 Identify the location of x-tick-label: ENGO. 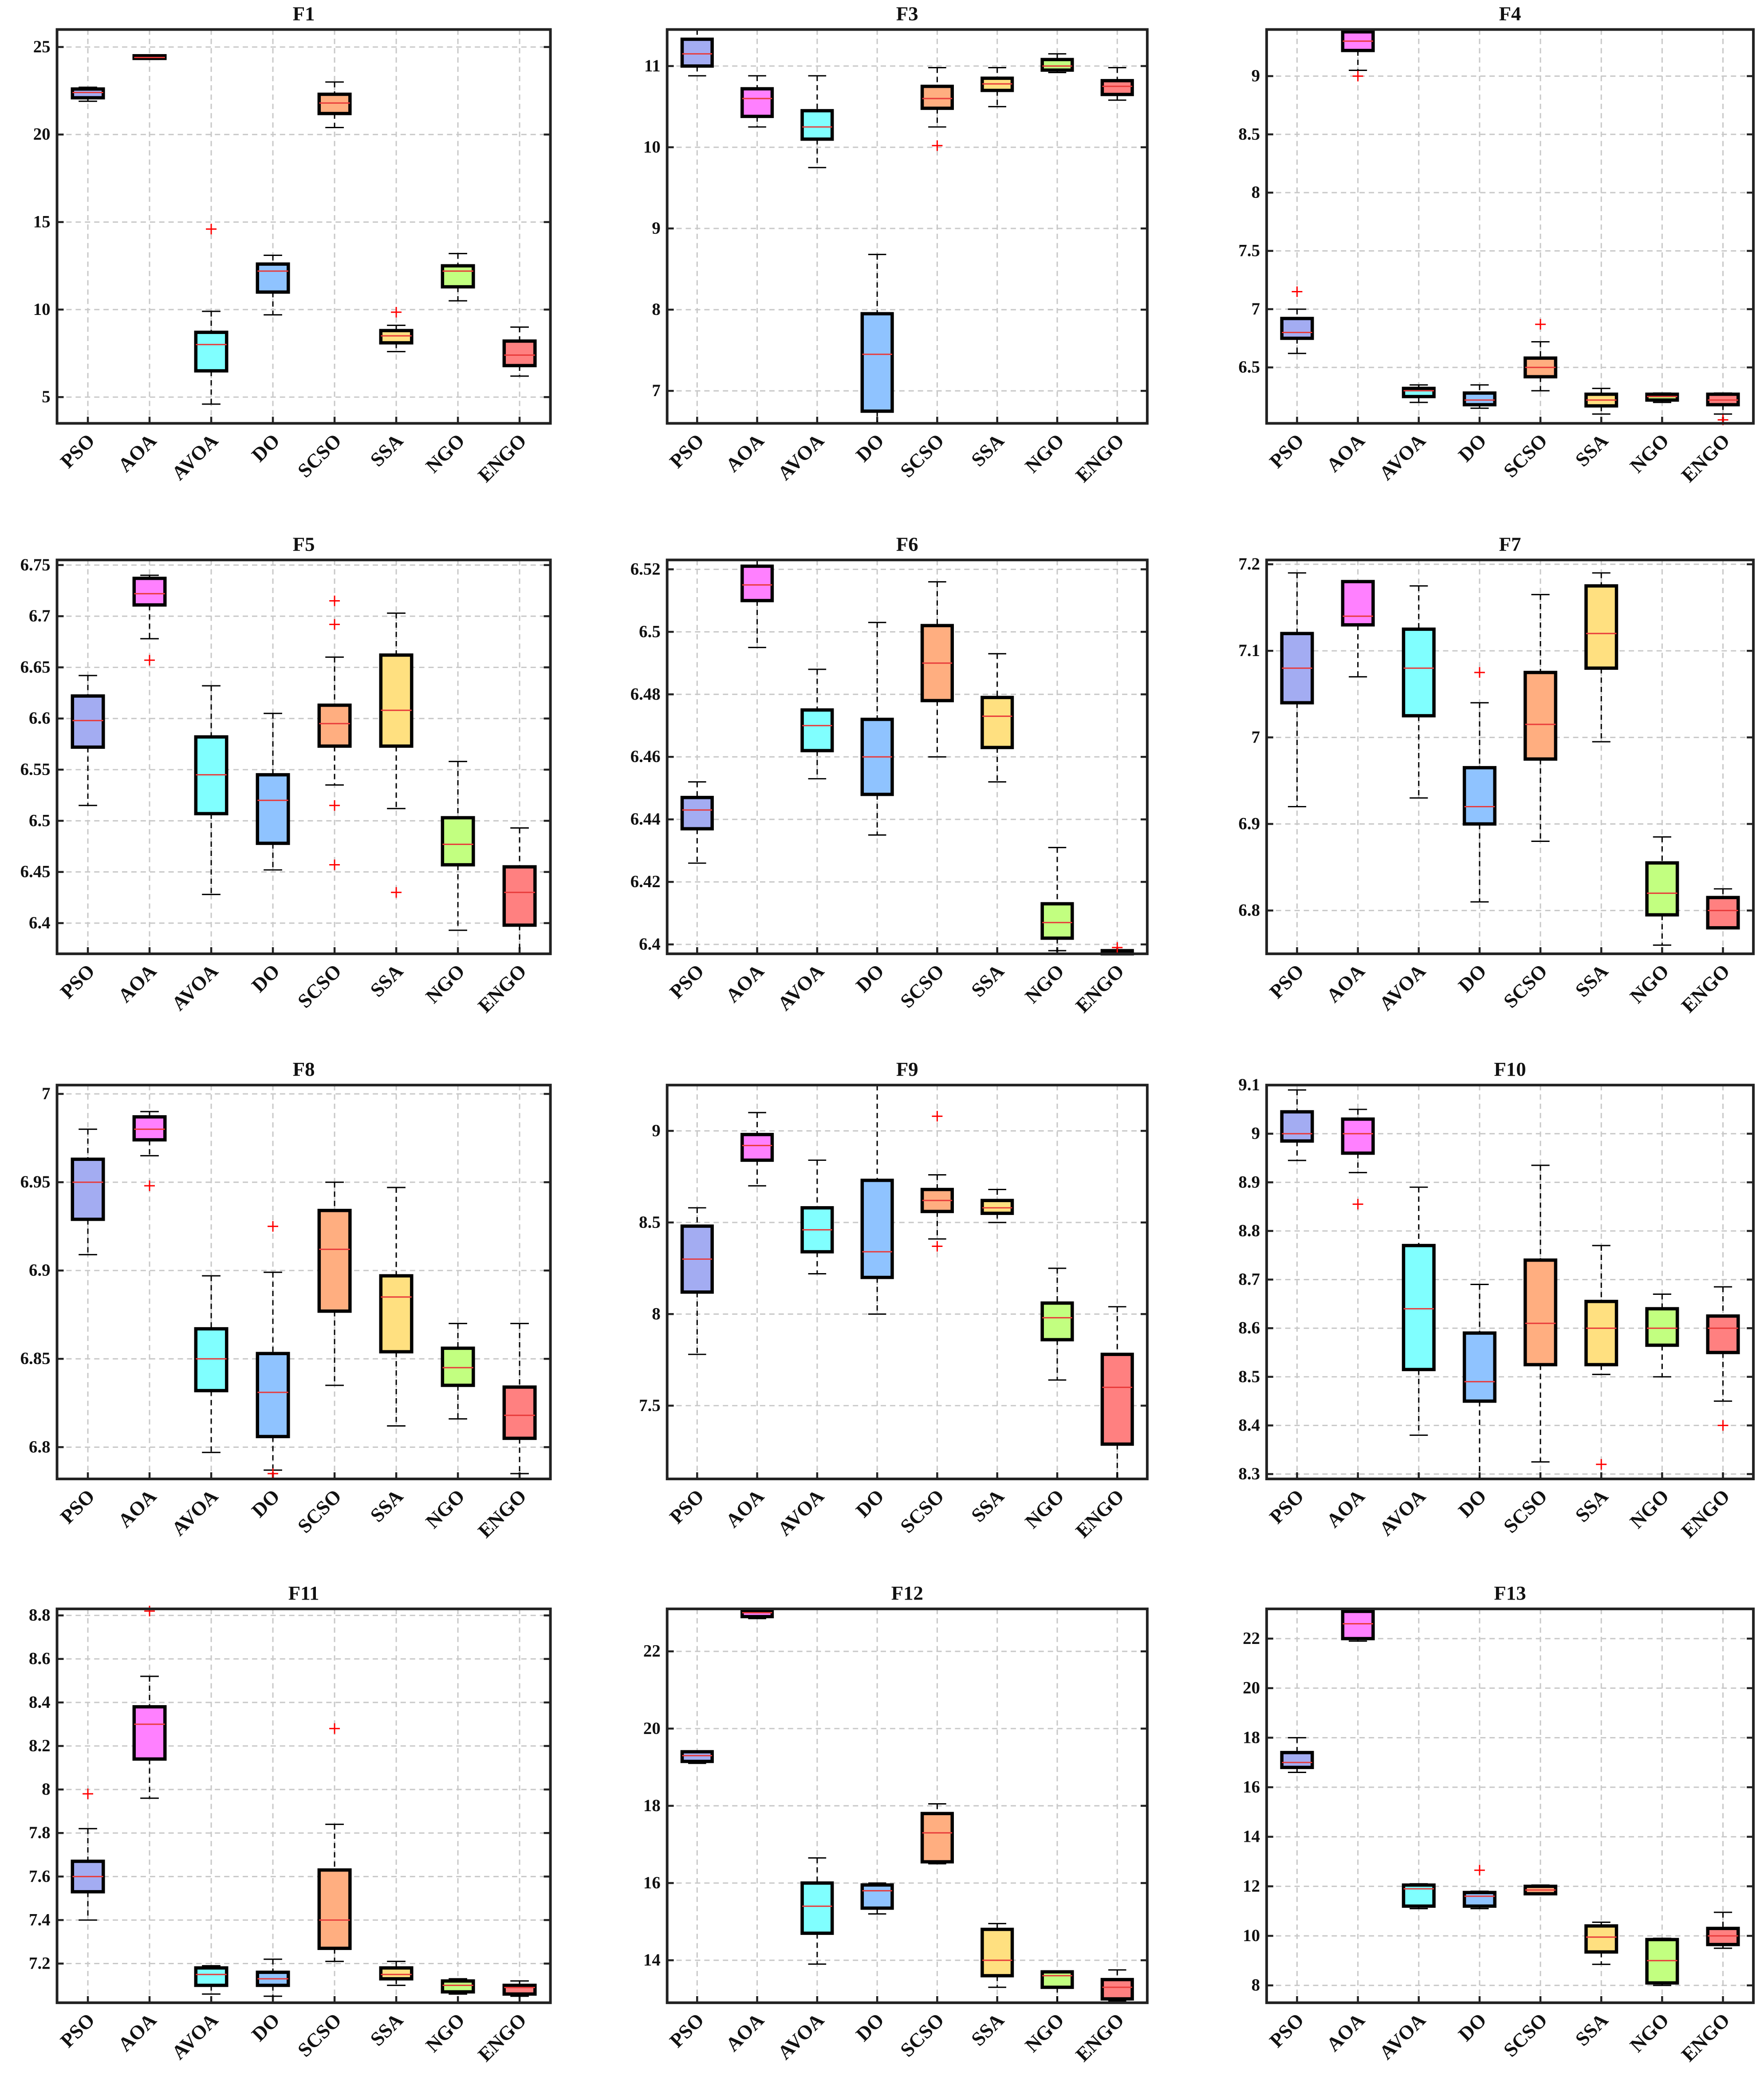
(1100, 458).